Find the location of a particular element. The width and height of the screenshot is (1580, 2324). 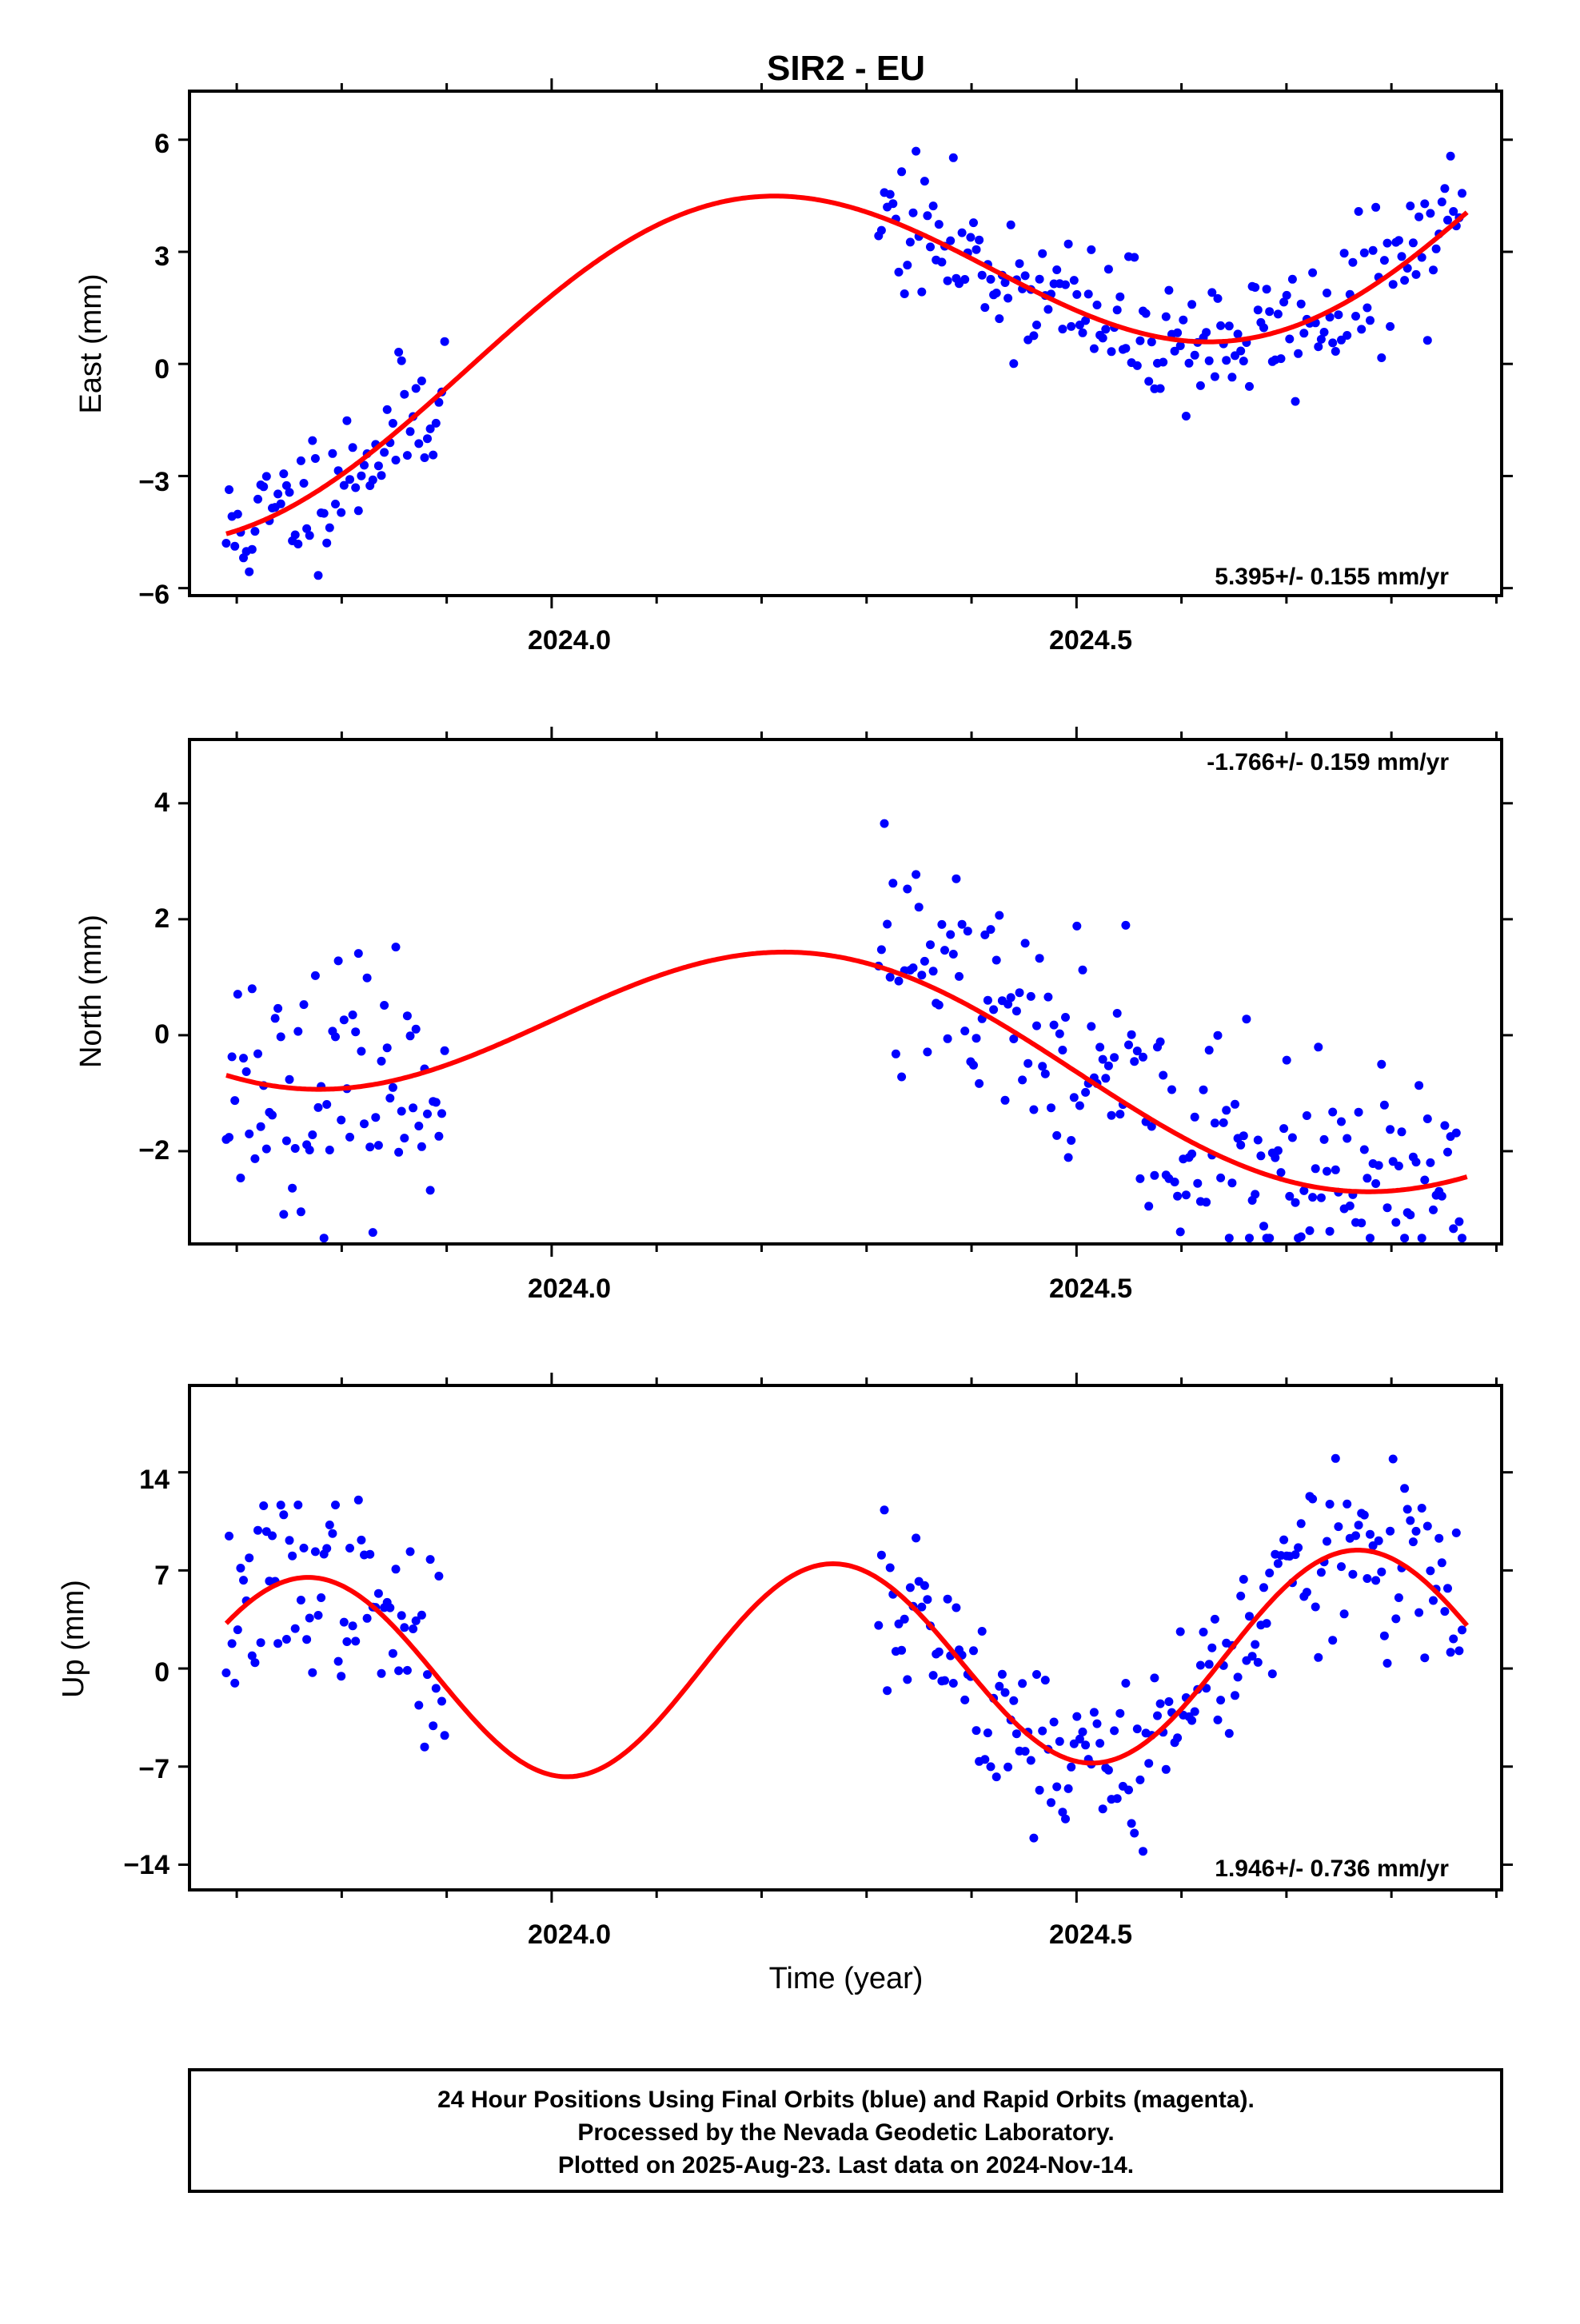

east-ytick-label: 6 is located at coordinates (162, 144).